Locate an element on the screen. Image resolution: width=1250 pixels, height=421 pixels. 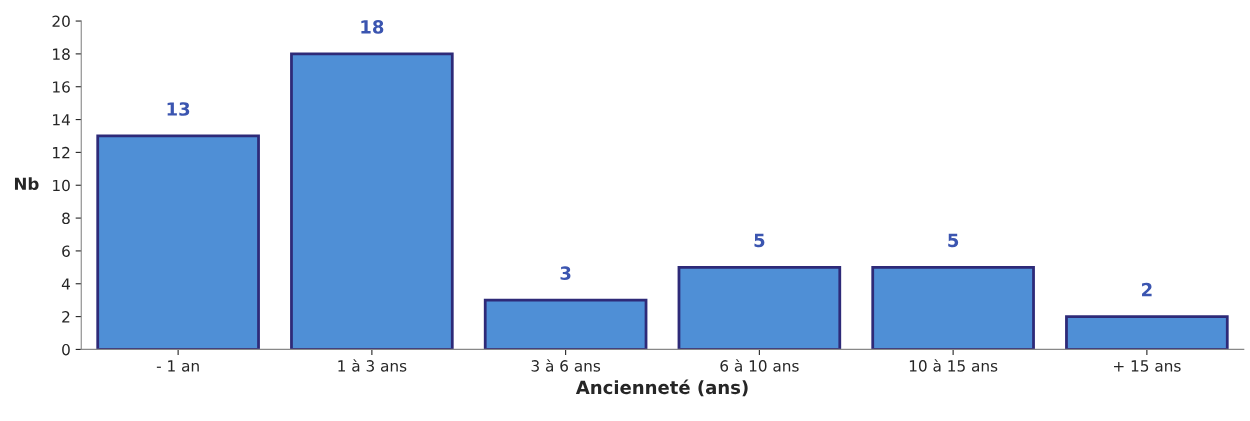
data-label: 2 is located at coordinates (1147, 289).